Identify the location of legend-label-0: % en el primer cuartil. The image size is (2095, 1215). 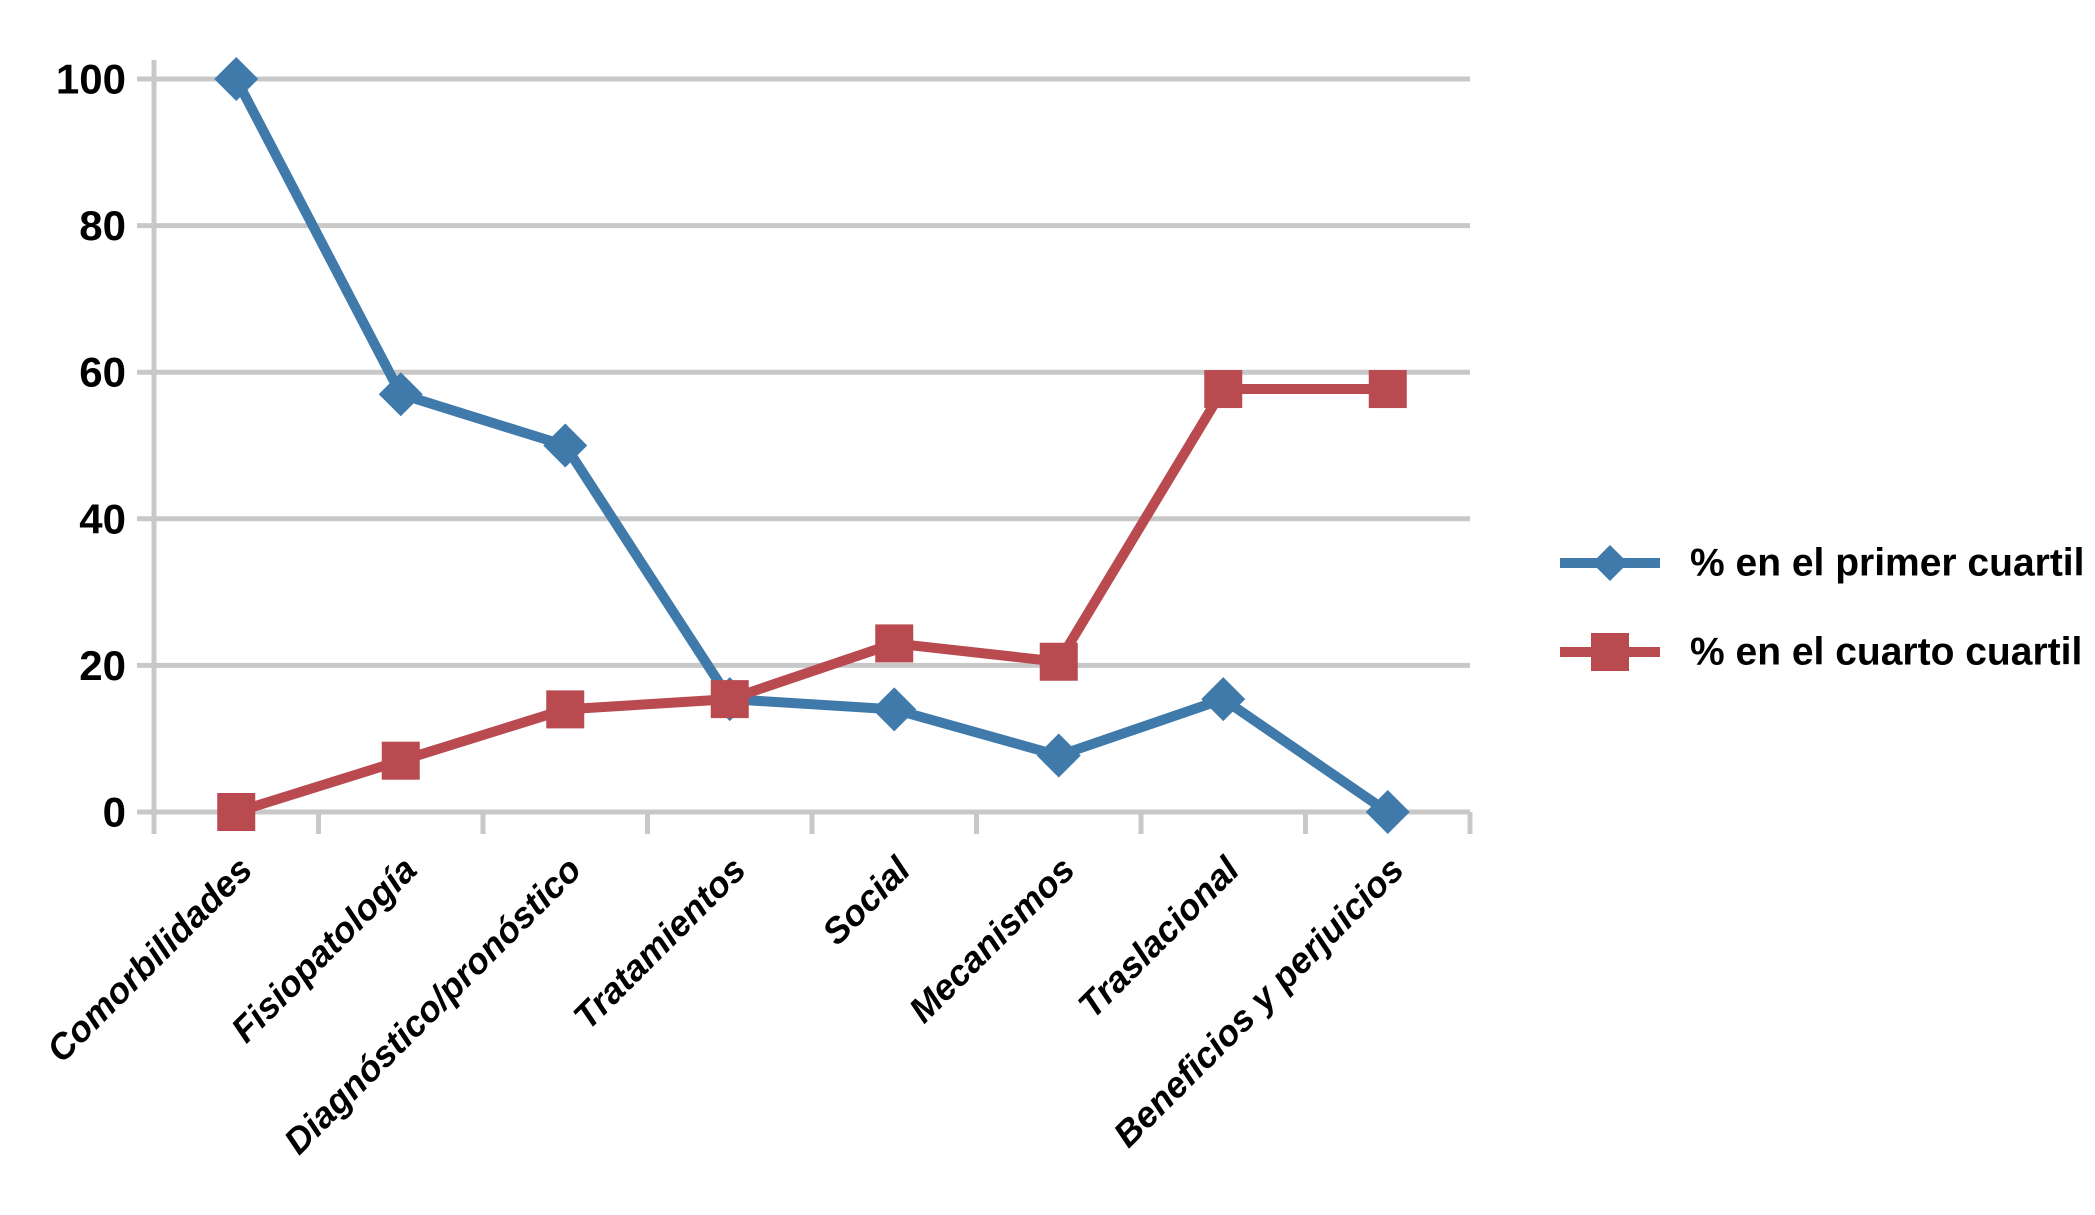
(1887, 563).